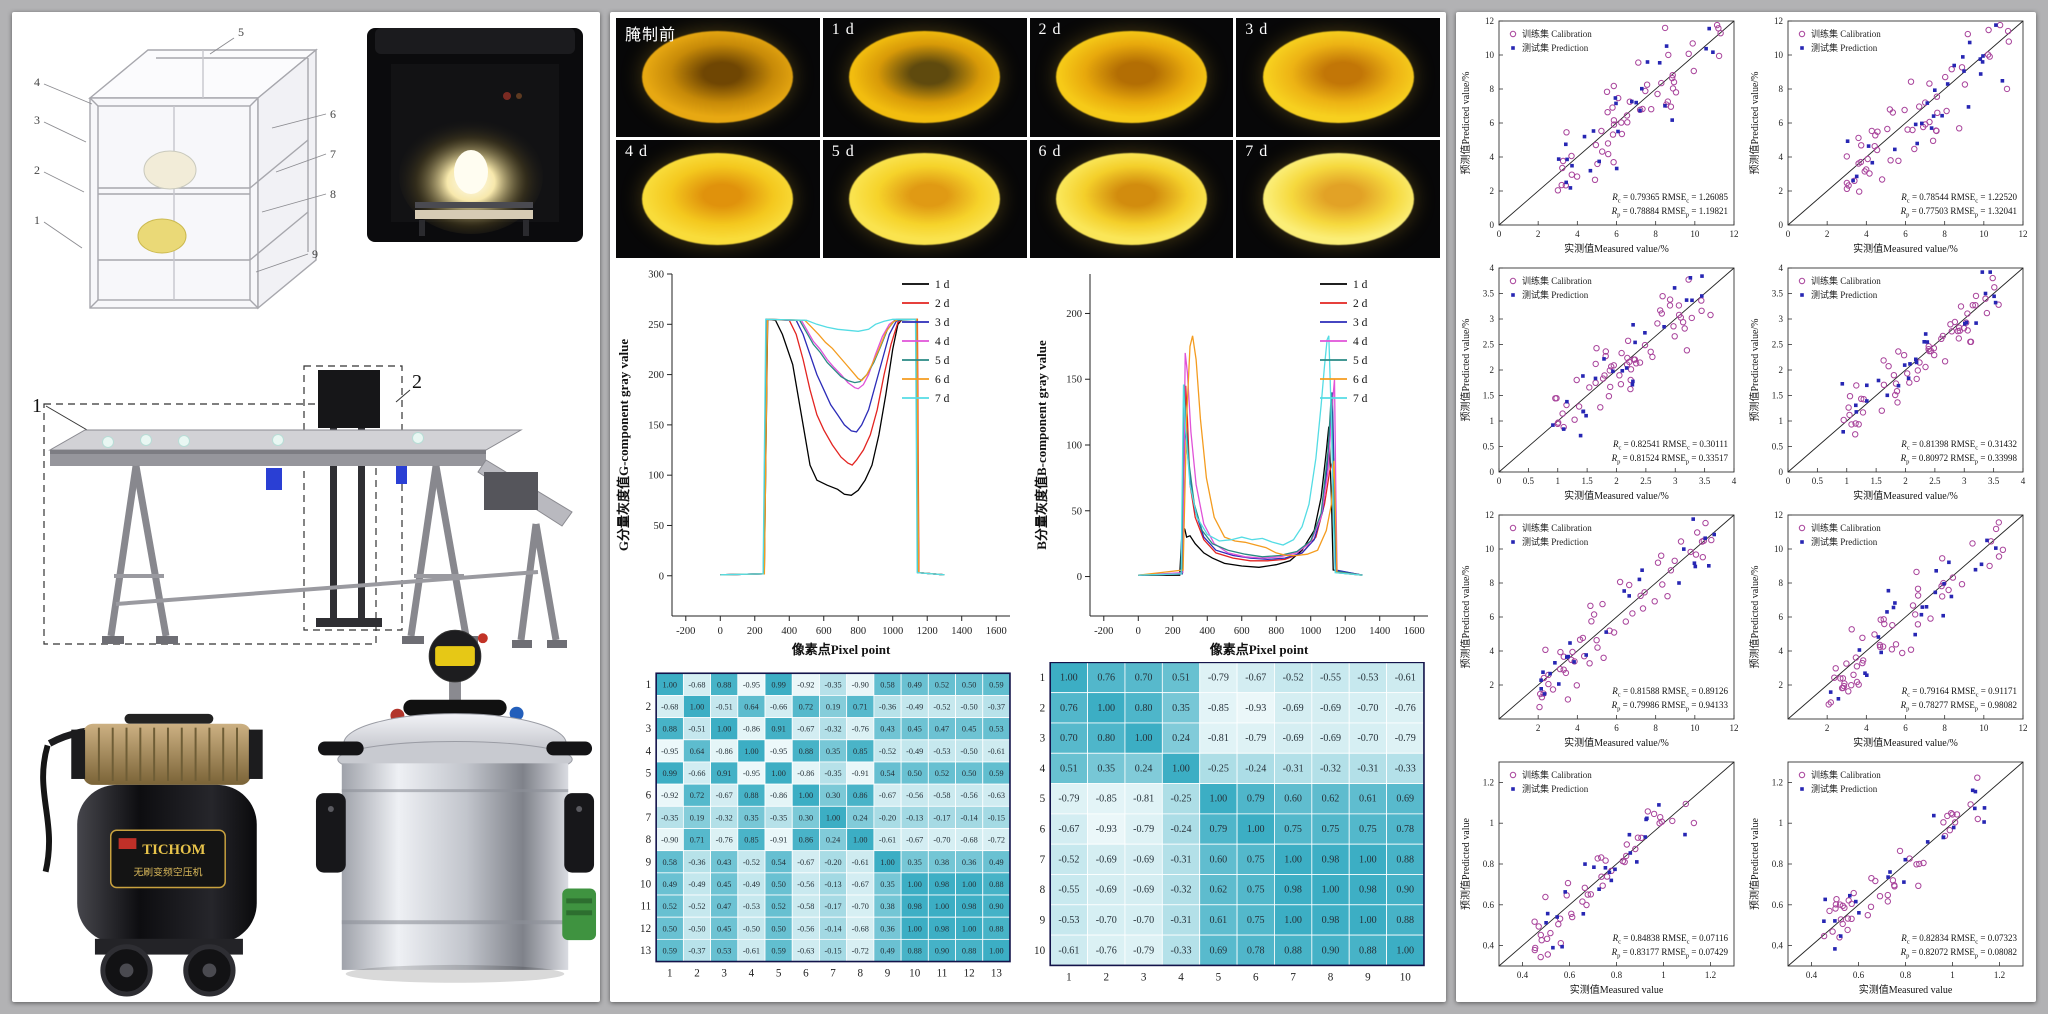 The width and height of the screenshot is (2048, 1014). Describe the element at coordinates (1617, 989) in the screenshot. I see `svg-text: 实测值Measured value` at that location.